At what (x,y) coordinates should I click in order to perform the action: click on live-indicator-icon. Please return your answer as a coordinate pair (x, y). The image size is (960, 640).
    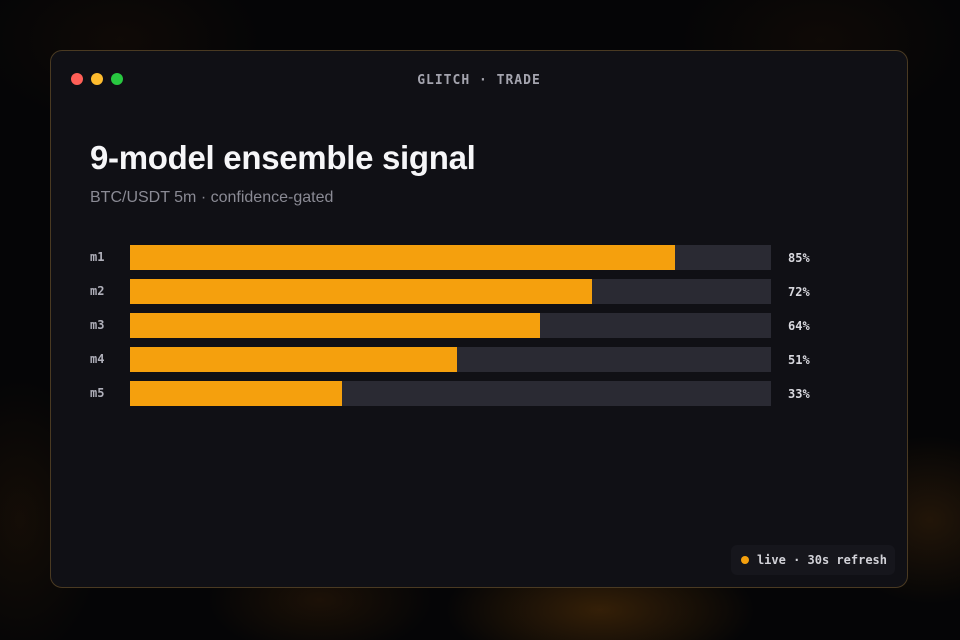
    Looking at the image, I should click on (744, 560).